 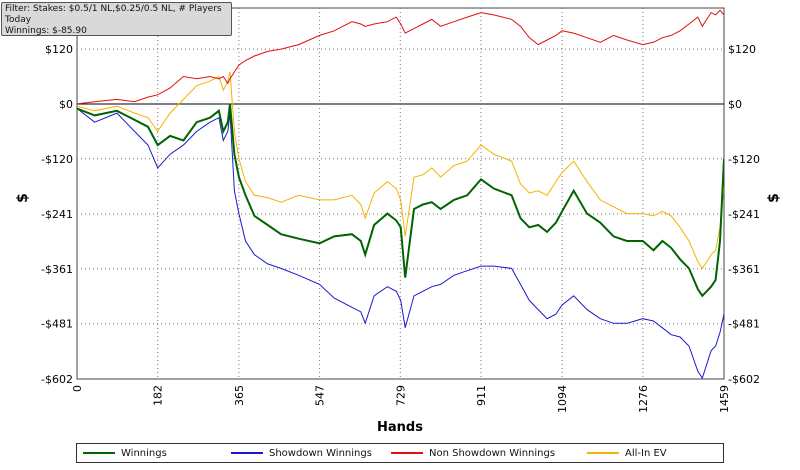 What do you see at coordinates (46, 31) in the screenshot?
I see `filter-winnings-text: Winnings: $-85.90` at bounding box center [46, 31].